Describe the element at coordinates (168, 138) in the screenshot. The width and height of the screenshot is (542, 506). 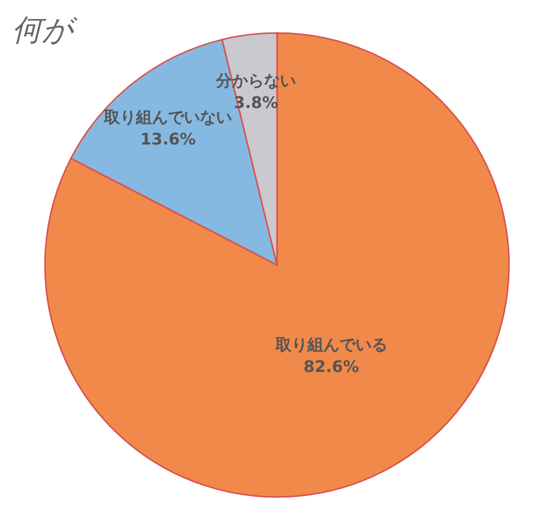
I see `data-label: 13.6%` at that location.